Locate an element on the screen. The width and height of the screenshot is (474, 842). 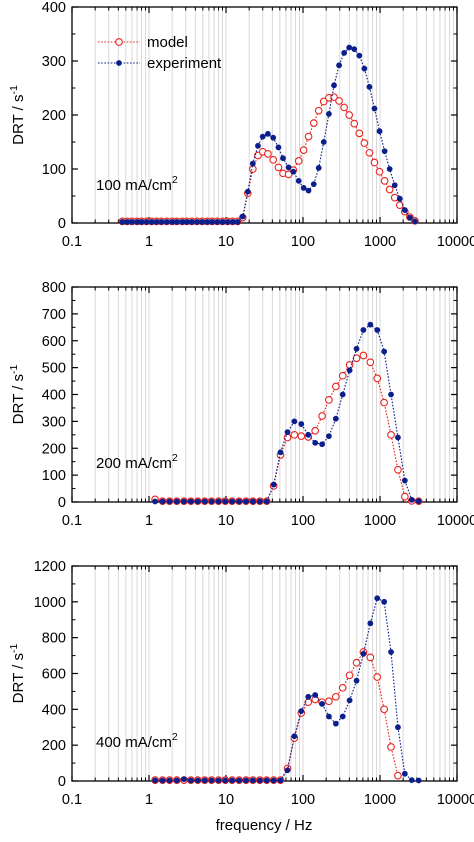
current-density-label: 400 mA/cm2 is located at coordinates (137, 741).